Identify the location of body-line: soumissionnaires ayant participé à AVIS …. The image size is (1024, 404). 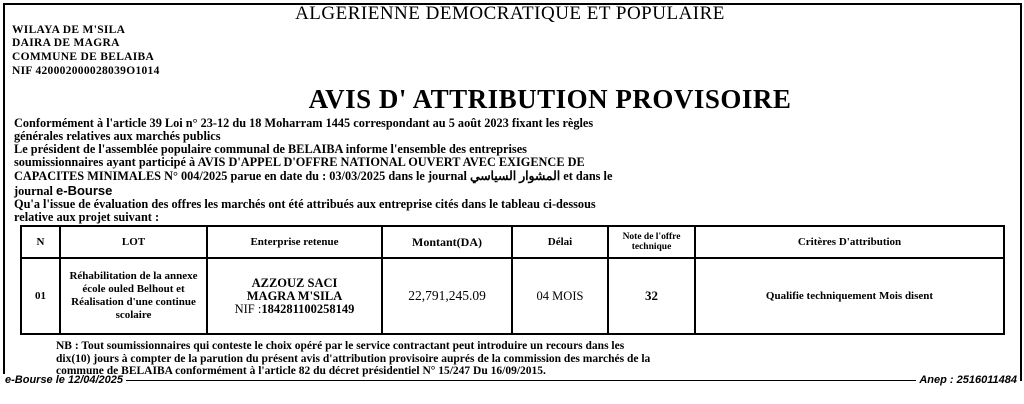
(299, 162).